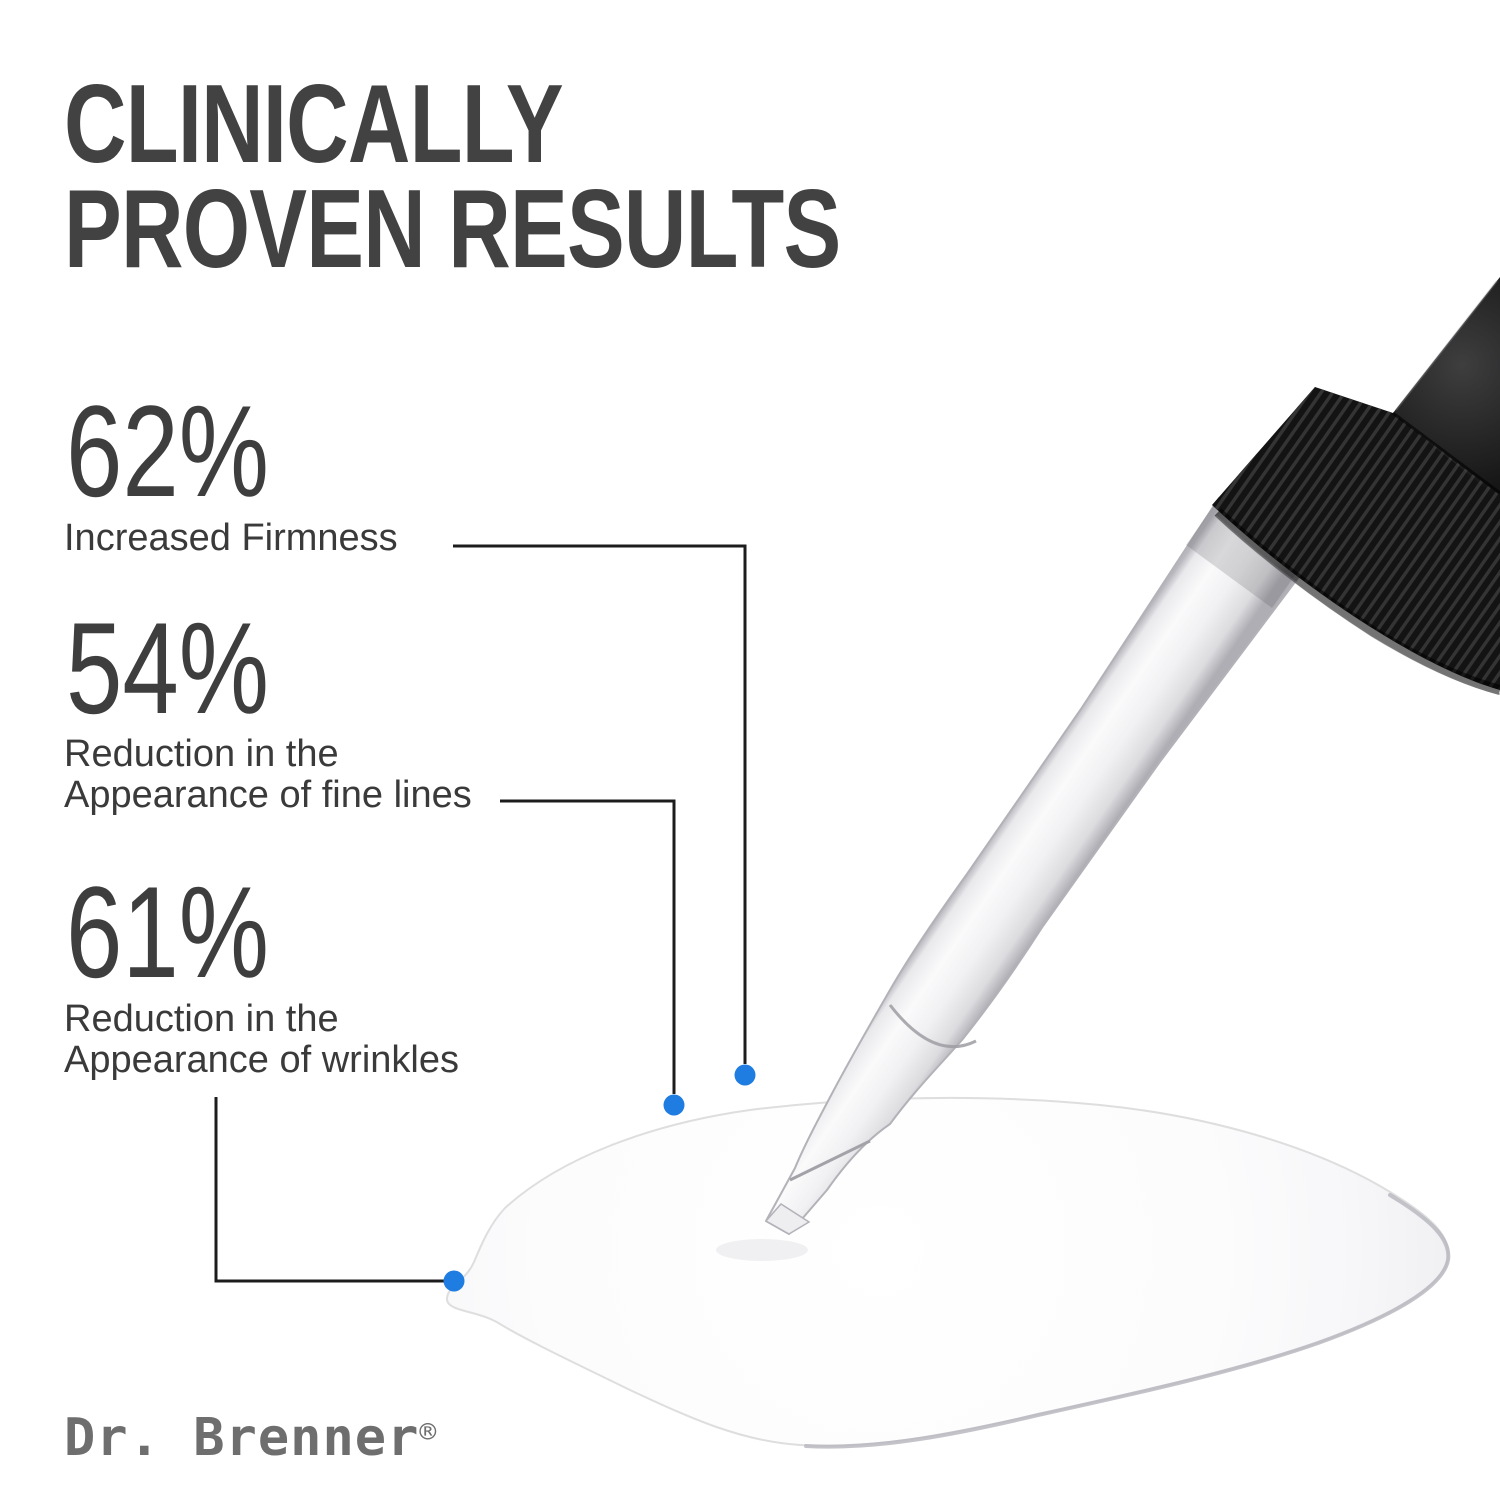  I want to click on brand-name: Dr. Brenner, so click(242, 1438).